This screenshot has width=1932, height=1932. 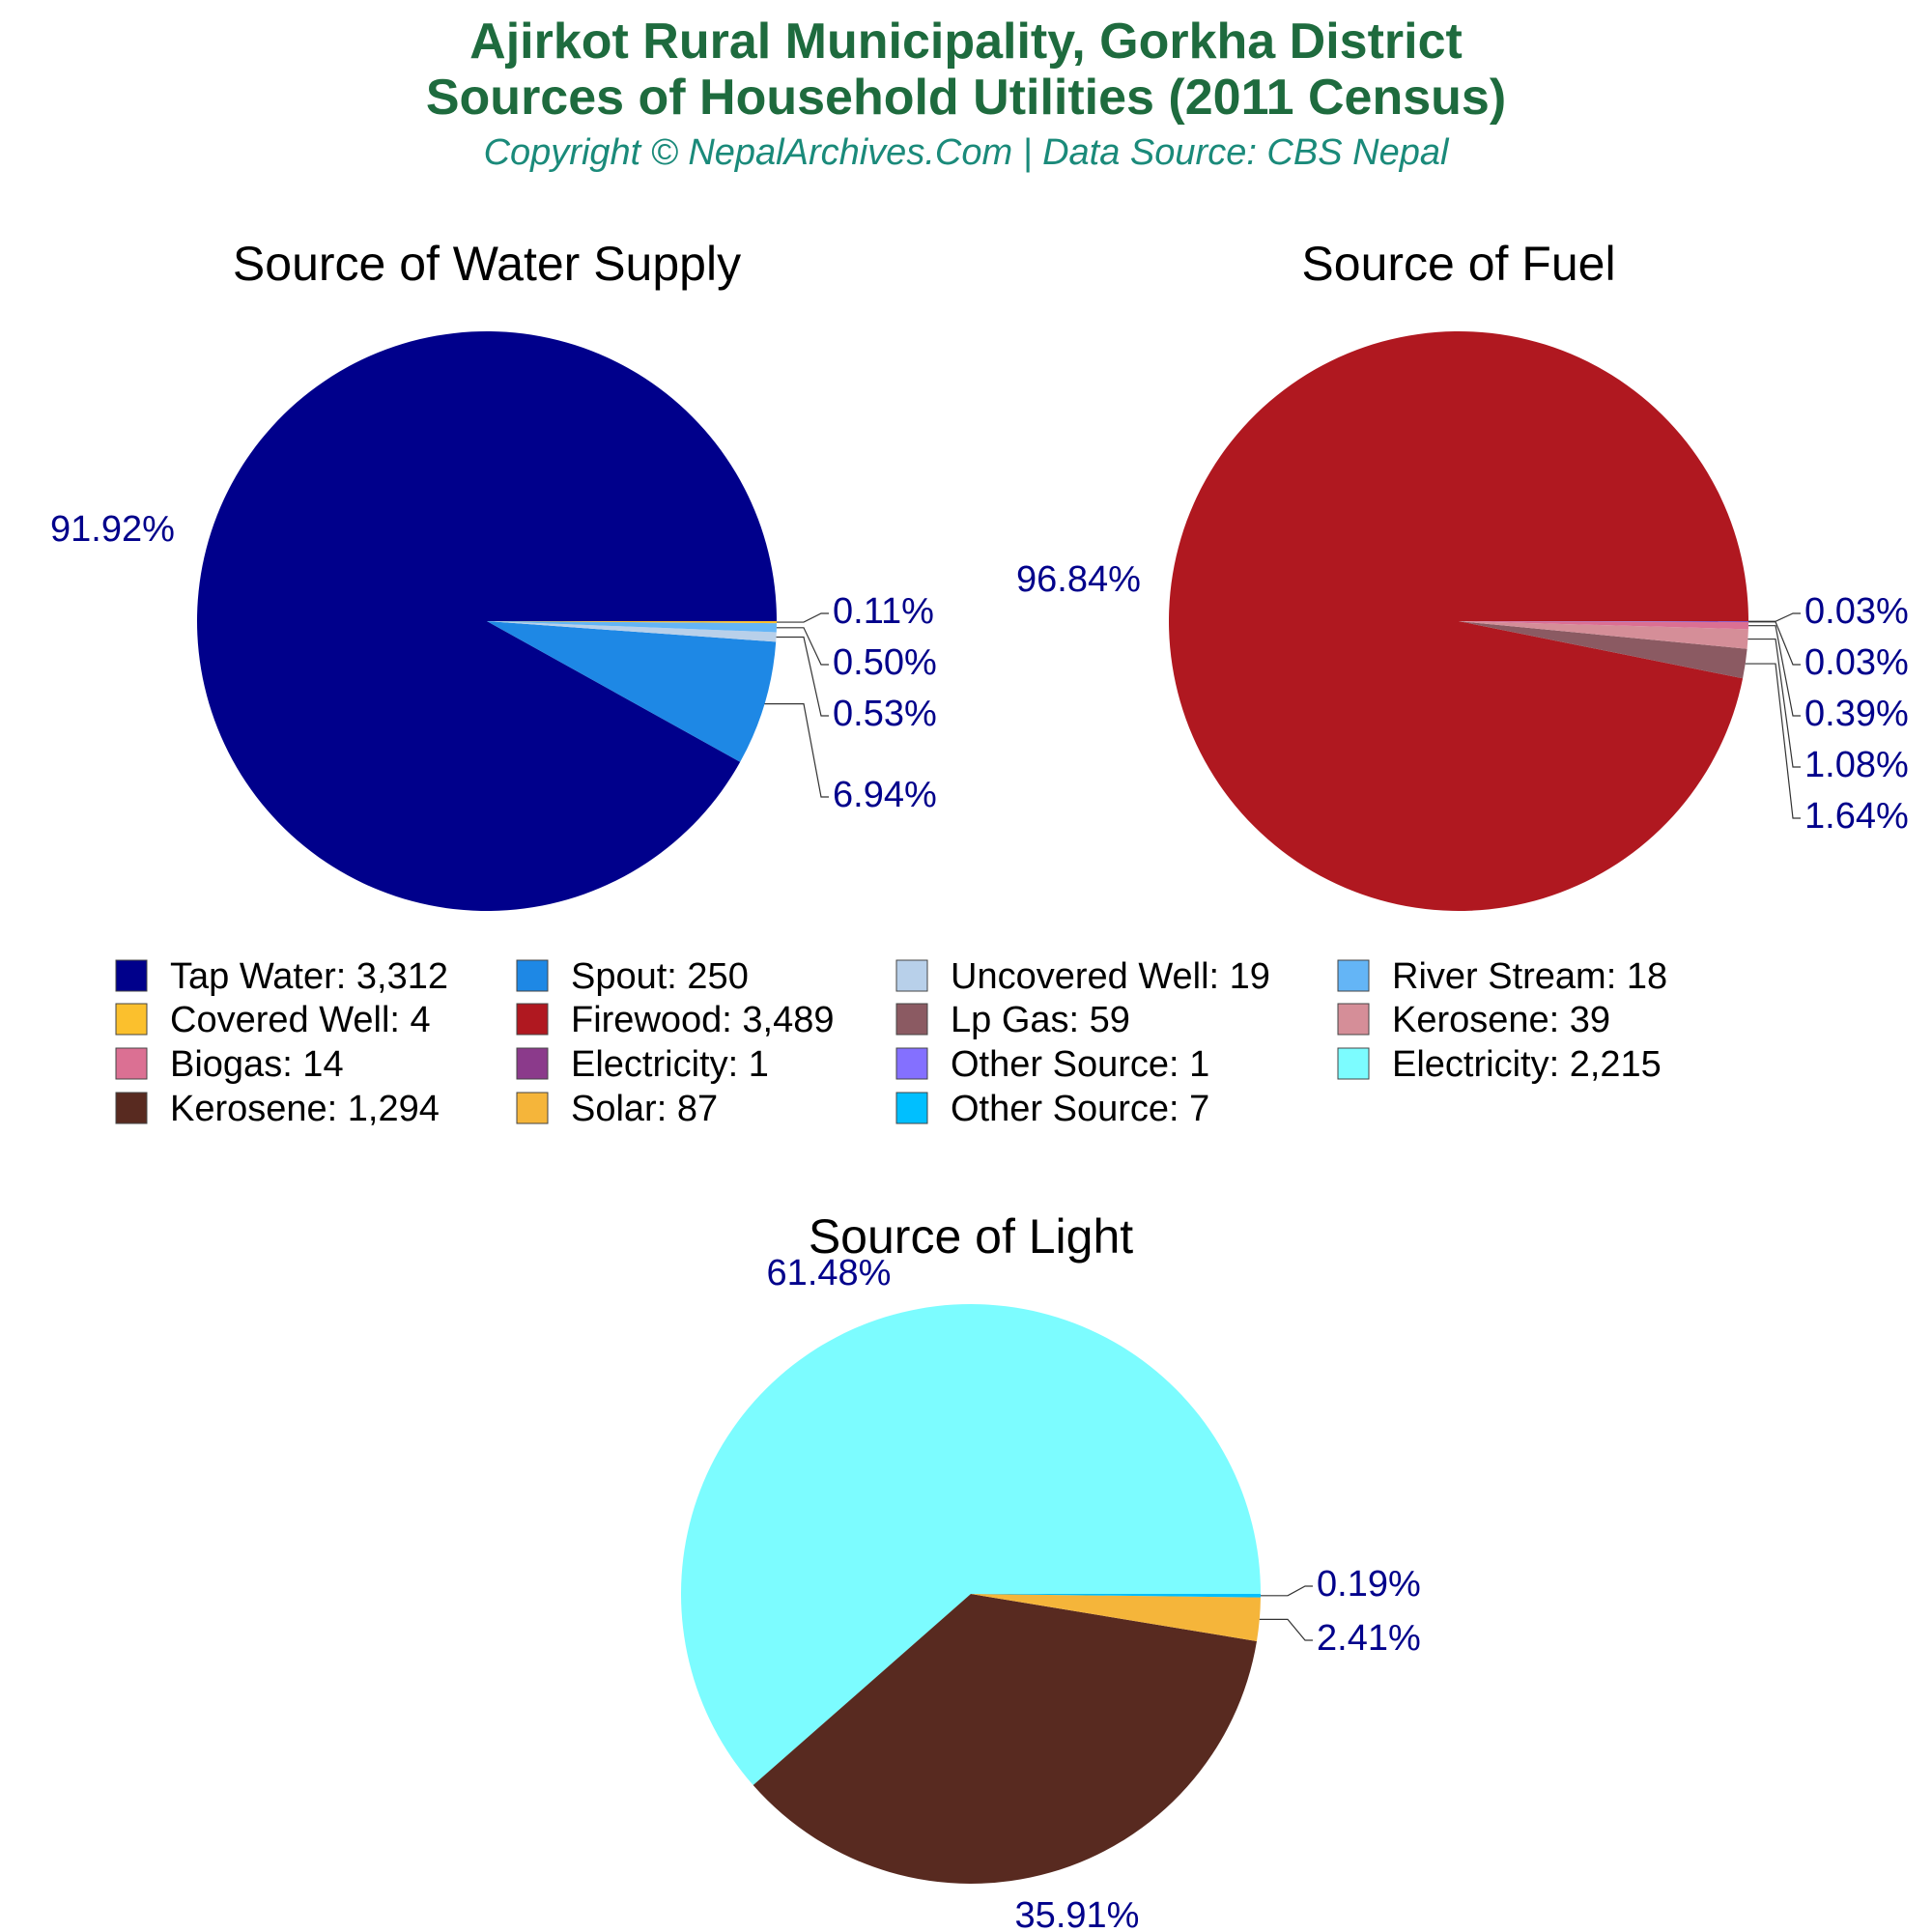 I want to click on legend-item: Other Source: 7, so click(x=1052, y=1109).